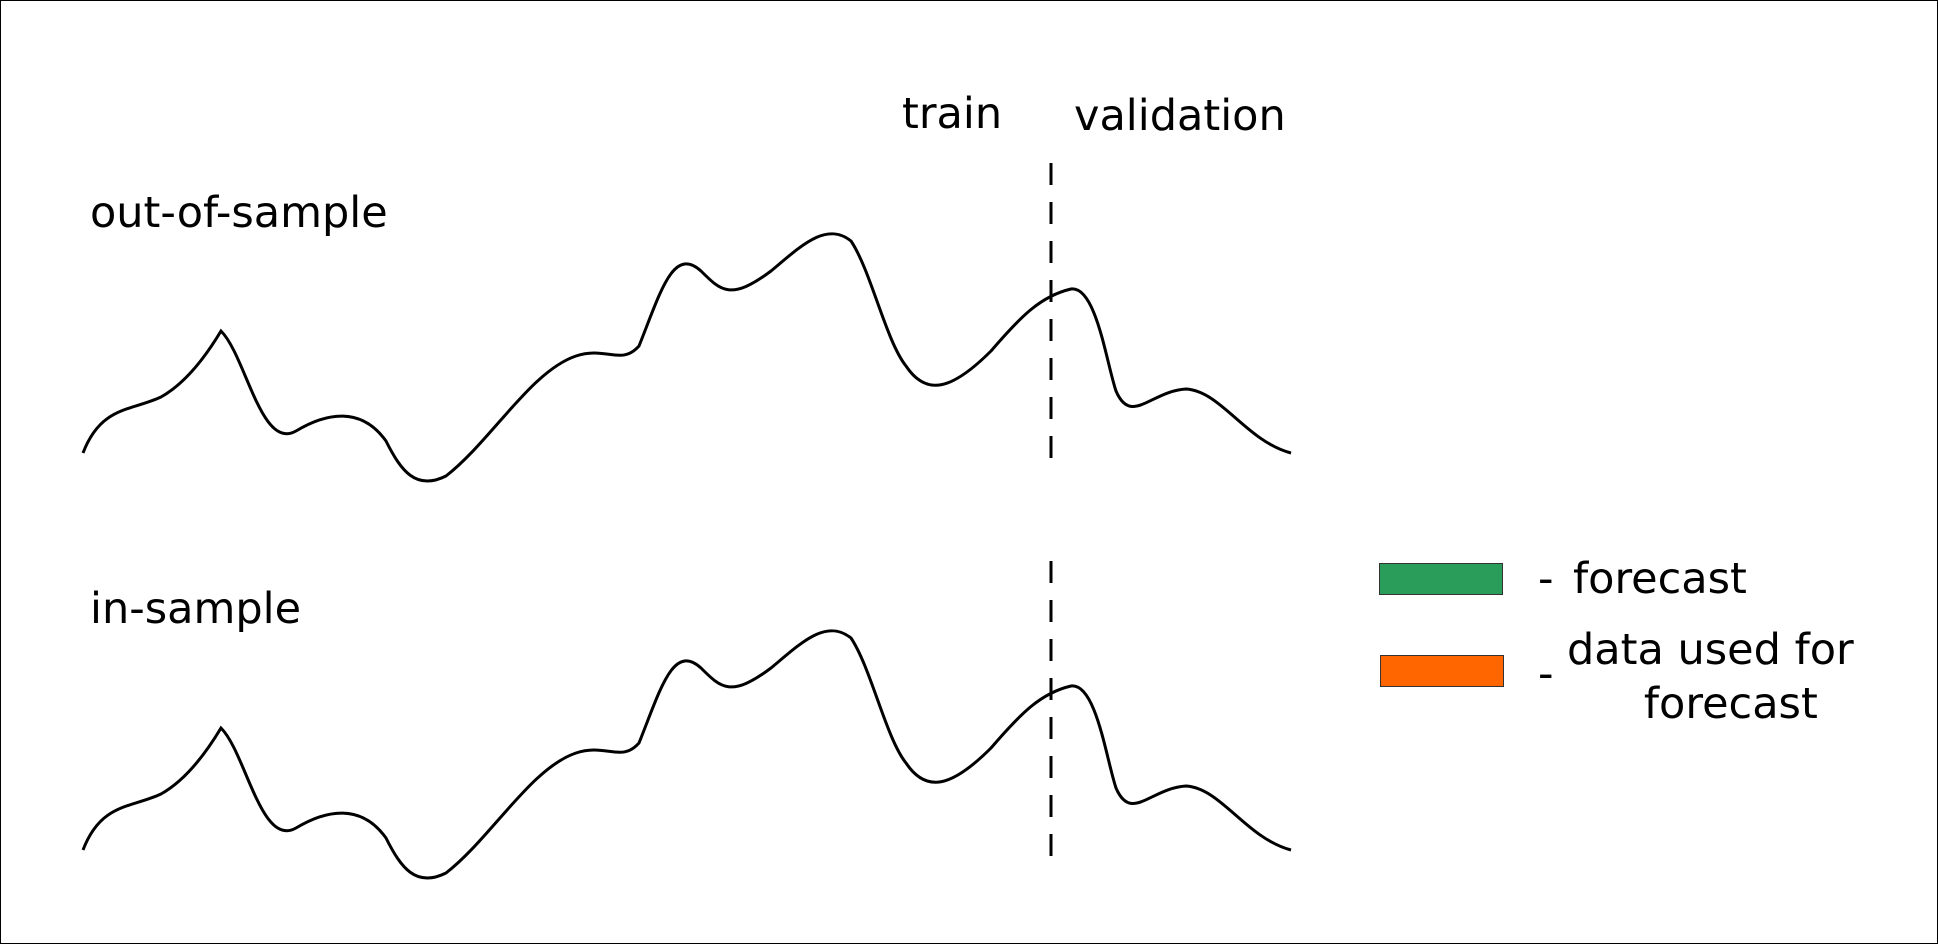  What do you see at coordinates (239, 213) in the screenshot?
I see `out-of-sample-label: out-of-sample` at bounding box center [239, 213].